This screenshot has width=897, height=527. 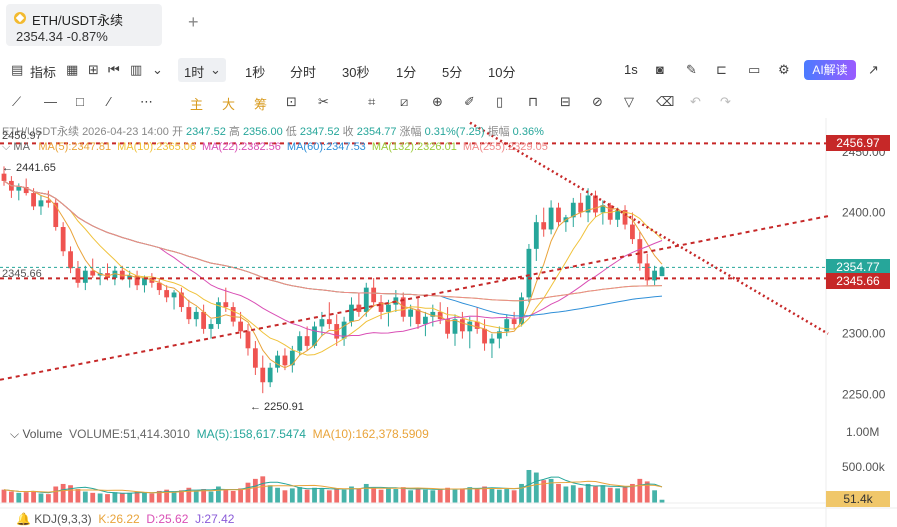 What do you see at coordinates (193, 22) in the screenshot?
I see `add-tab-button: +` at bounding box center [193, 22].